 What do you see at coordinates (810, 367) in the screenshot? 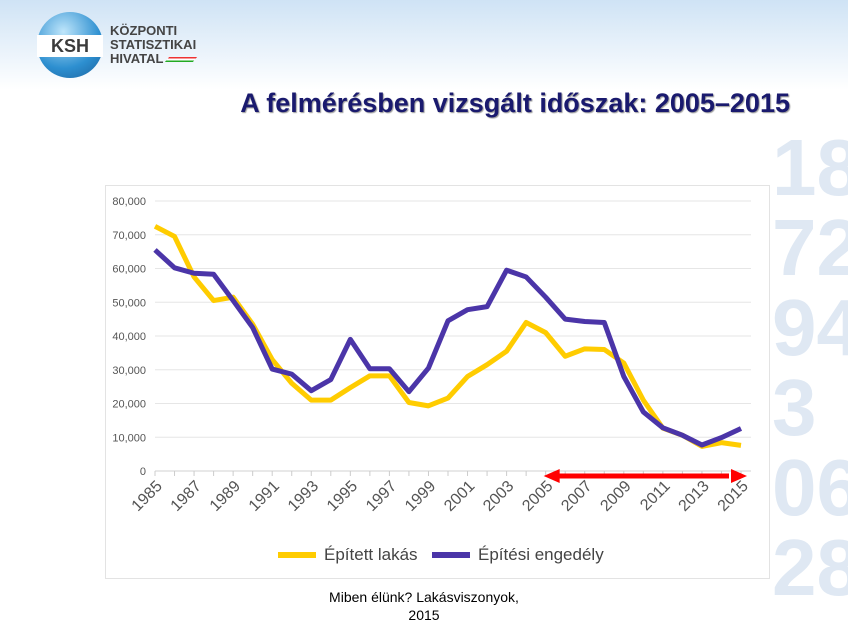
I see `background-numbers-decoration: 18 72 94 3 06 28` at bounding box center [810, 367].